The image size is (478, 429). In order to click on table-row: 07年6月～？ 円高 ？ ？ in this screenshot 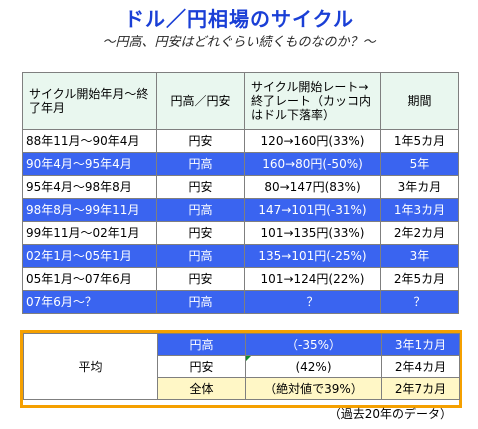, I will do `click(240, 302)`.